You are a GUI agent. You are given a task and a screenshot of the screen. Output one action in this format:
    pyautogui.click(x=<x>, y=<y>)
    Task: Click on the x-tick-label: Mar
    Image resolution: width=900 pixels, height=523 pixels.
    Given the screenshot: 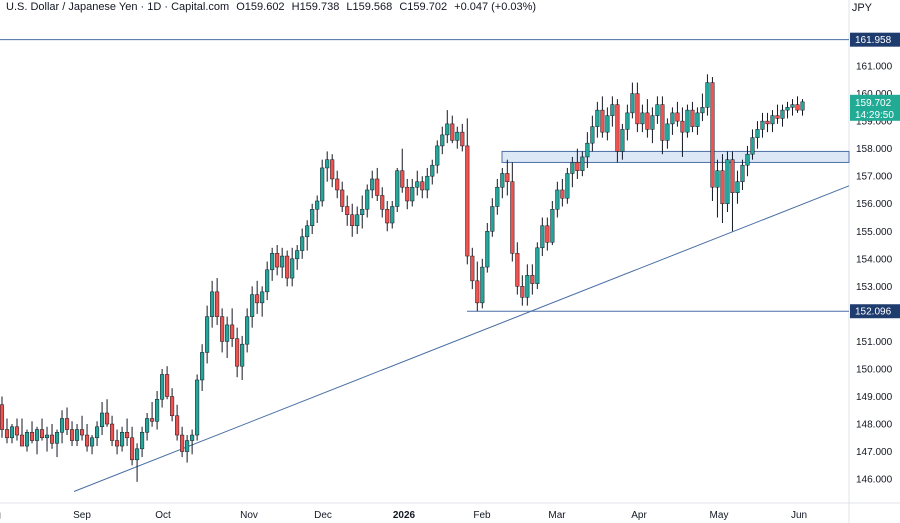 What is the action you would take?
    pyautogui.click(x=557, y=515)
    